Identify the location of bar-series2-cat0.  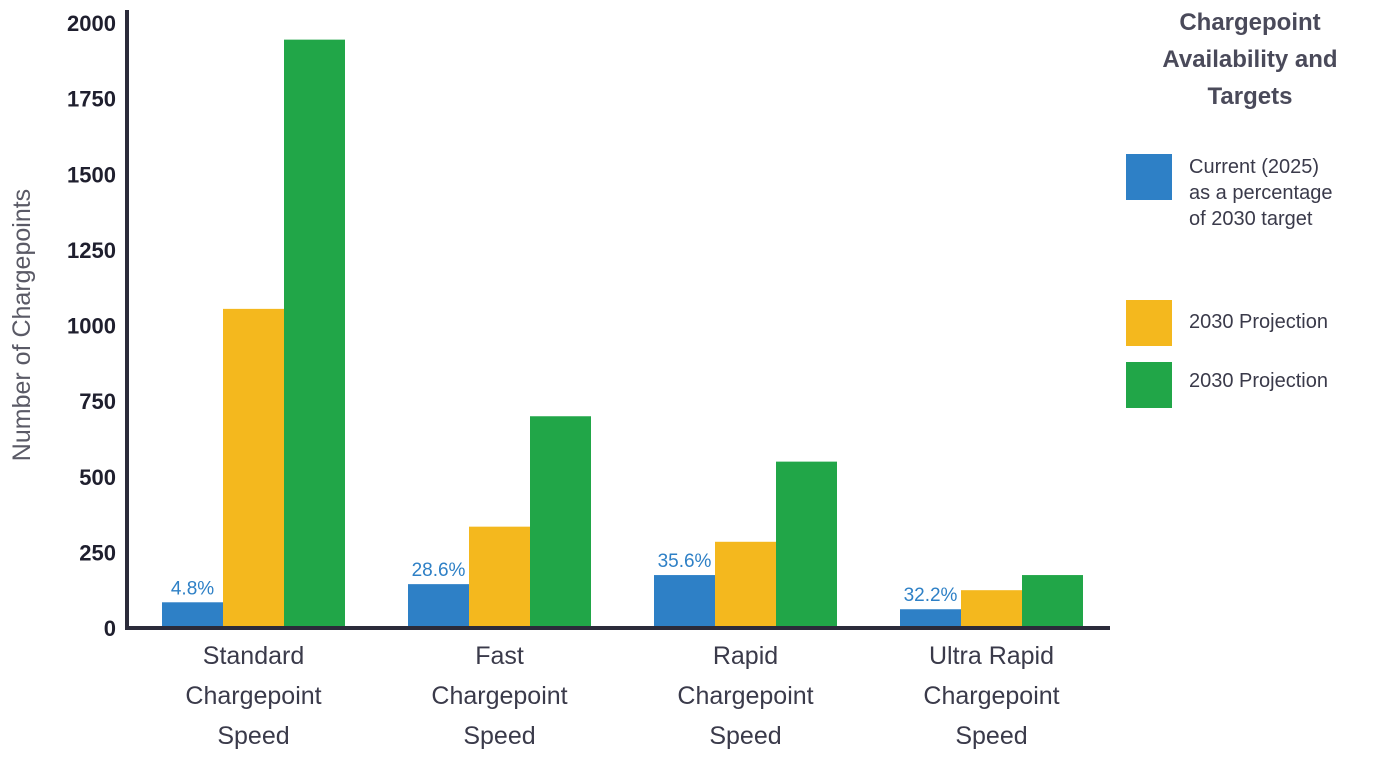
(314, 333).